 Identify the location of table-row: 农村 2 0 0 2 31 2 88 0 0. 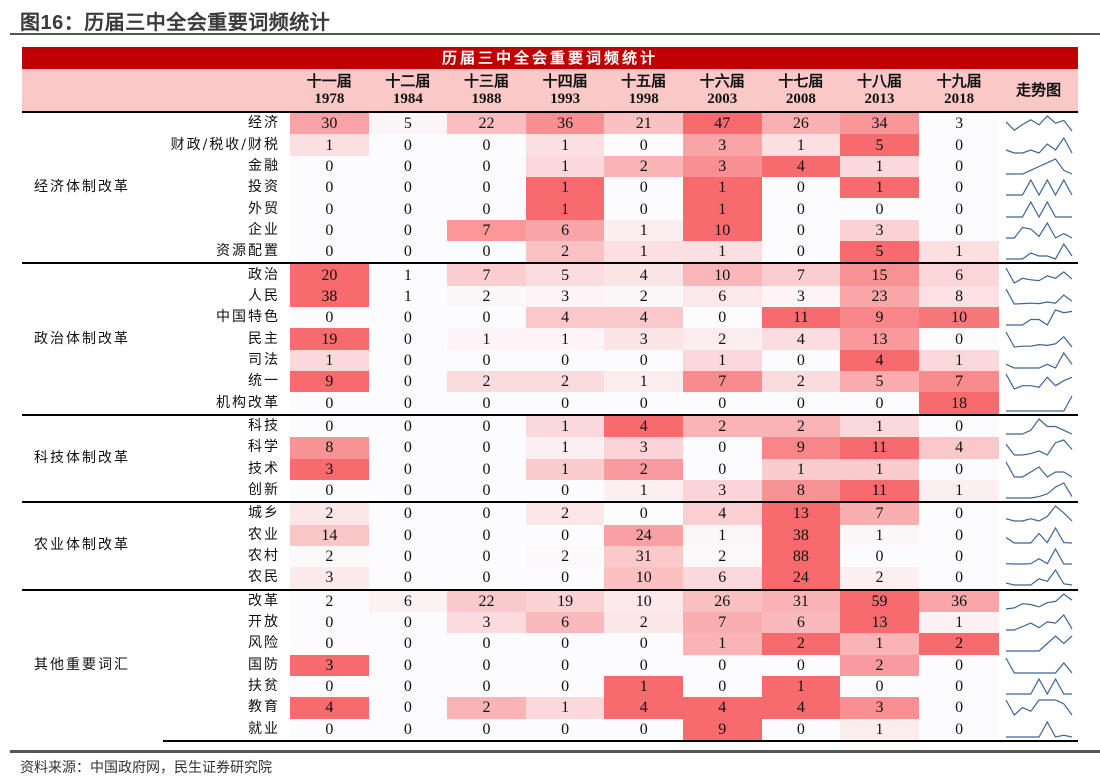
(550, 556).